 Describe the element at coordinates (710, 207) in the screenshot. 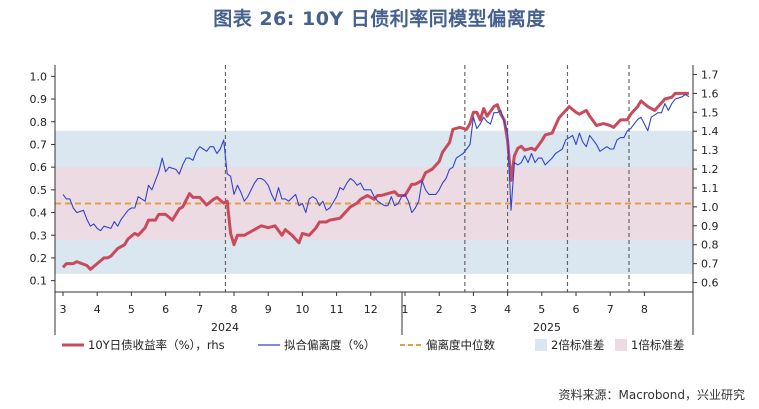

I see `right-tick-label: 1.0` at that location.